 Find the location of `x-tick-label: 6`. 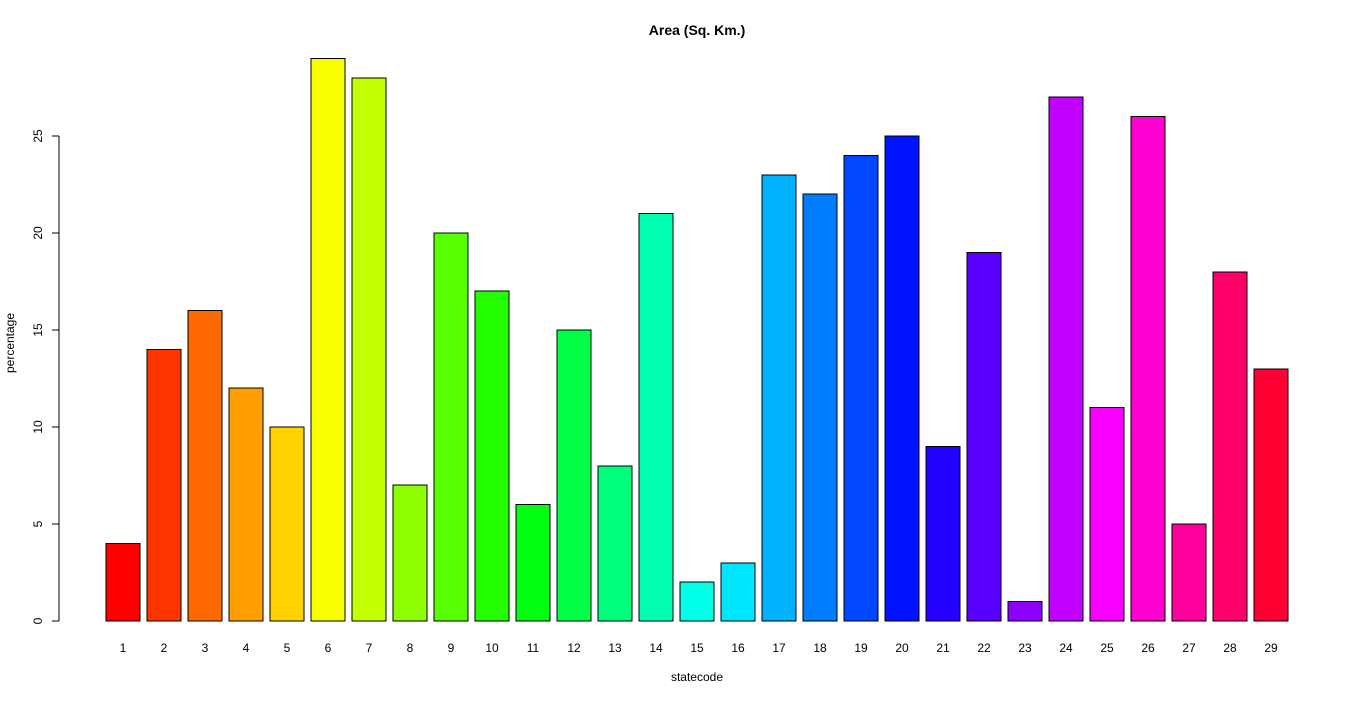

x-tick-label: 6 is located at coordinates (328, 648).